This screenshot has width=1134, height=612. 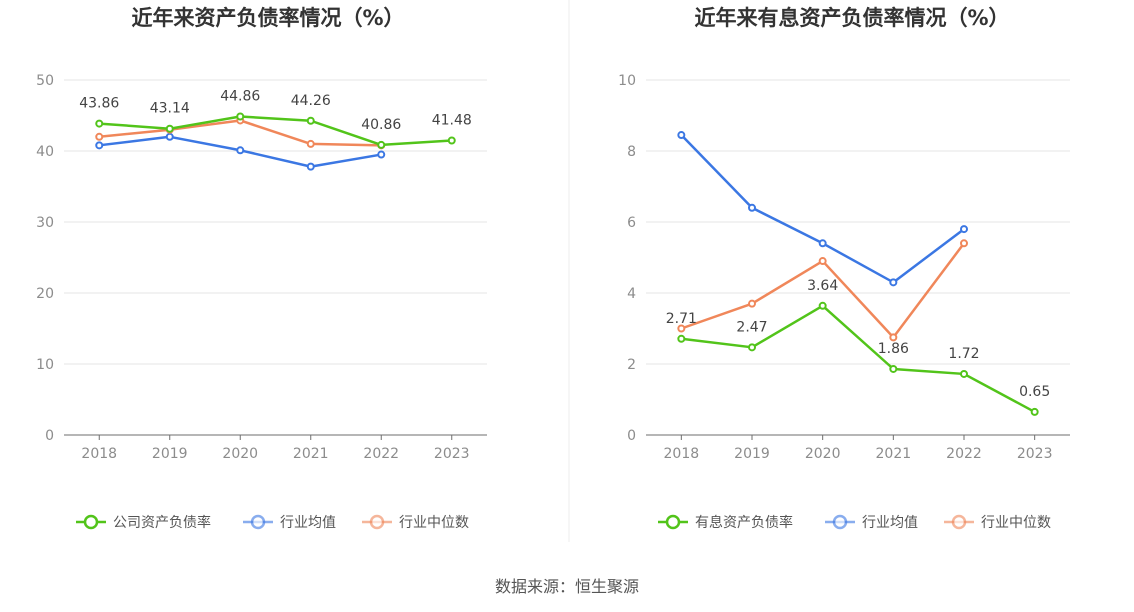 What do you see at coordinates (267, 18) in the screenshot?
I see `chart-title: 近年来资产负债率情况（%）` at bounding box center [267, 18].